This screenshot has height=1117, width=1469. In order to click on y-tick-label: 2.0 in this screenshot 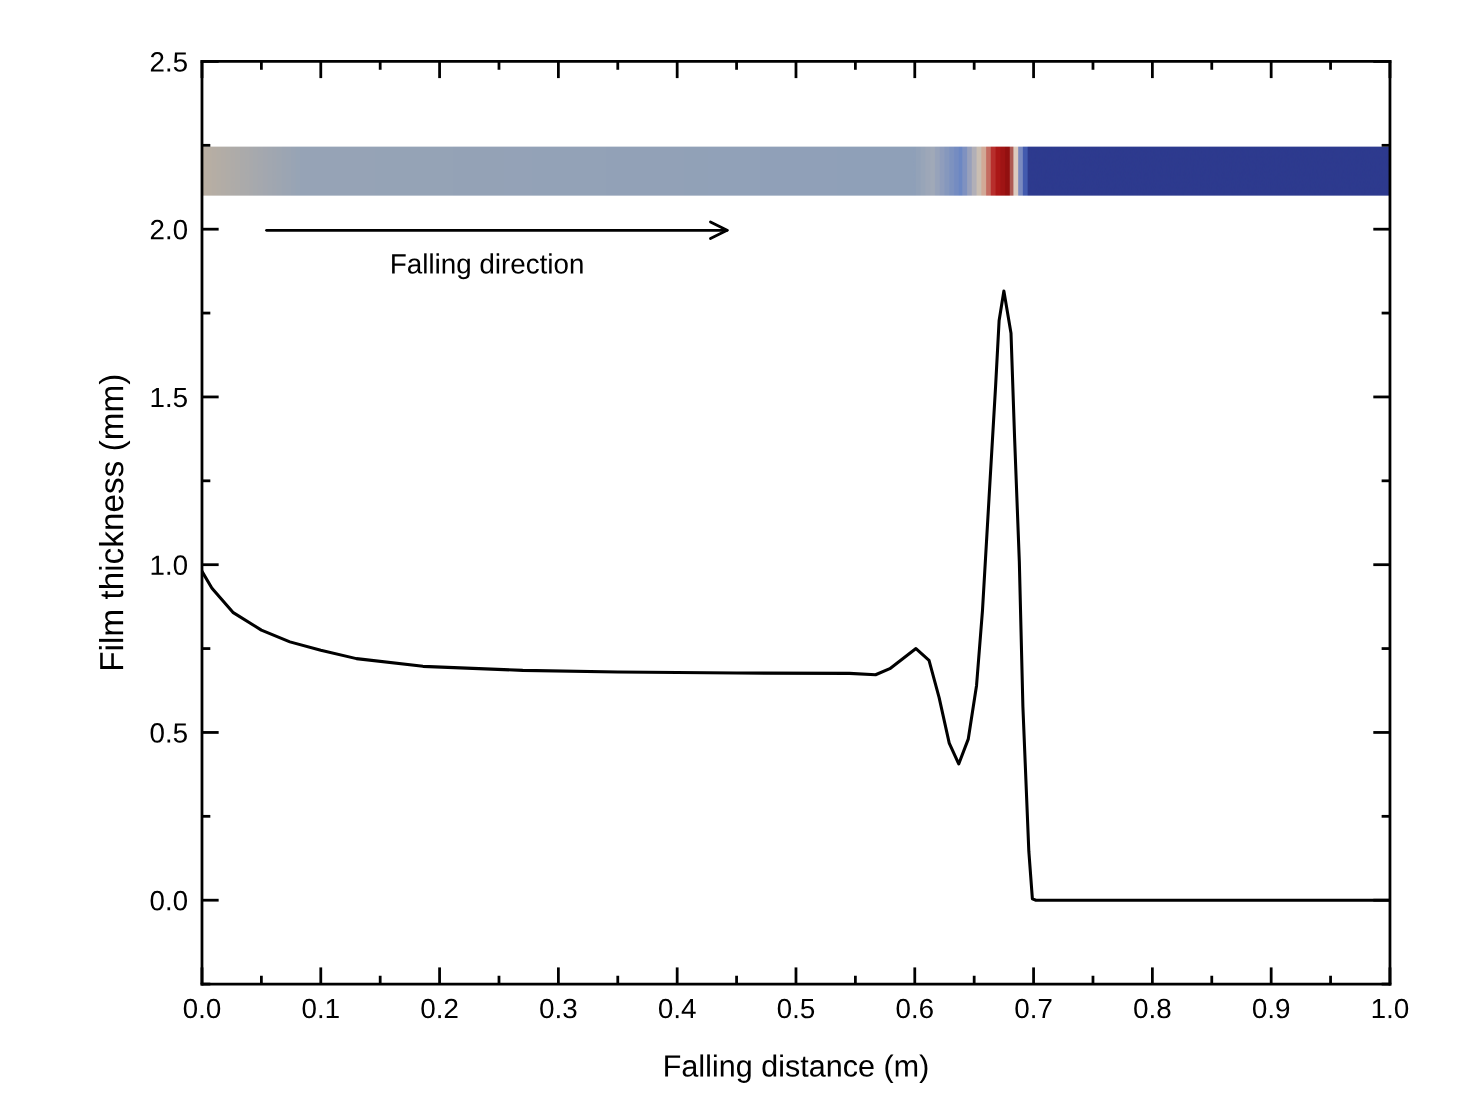, I will do `click(169, 229)`.